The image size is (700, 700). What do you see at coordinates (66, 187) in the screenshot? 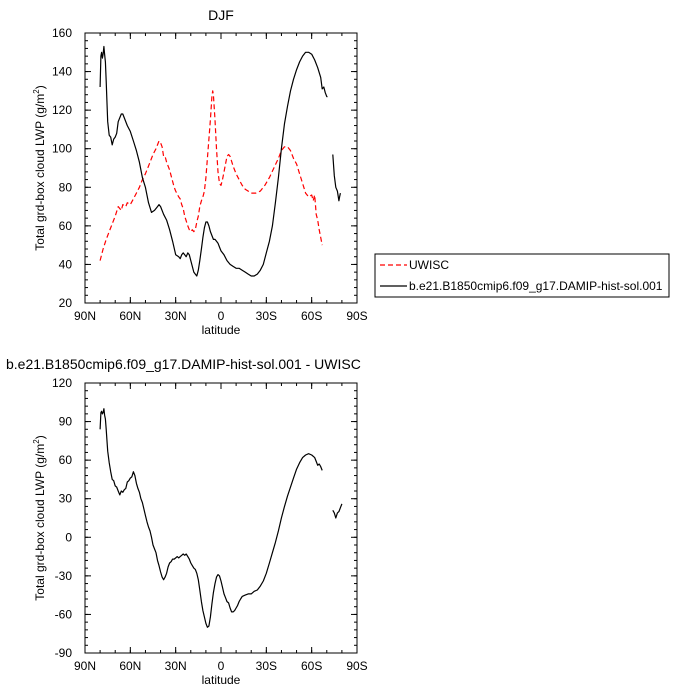
I see `y-tick-label: 80` at bounding box center [66, 187].